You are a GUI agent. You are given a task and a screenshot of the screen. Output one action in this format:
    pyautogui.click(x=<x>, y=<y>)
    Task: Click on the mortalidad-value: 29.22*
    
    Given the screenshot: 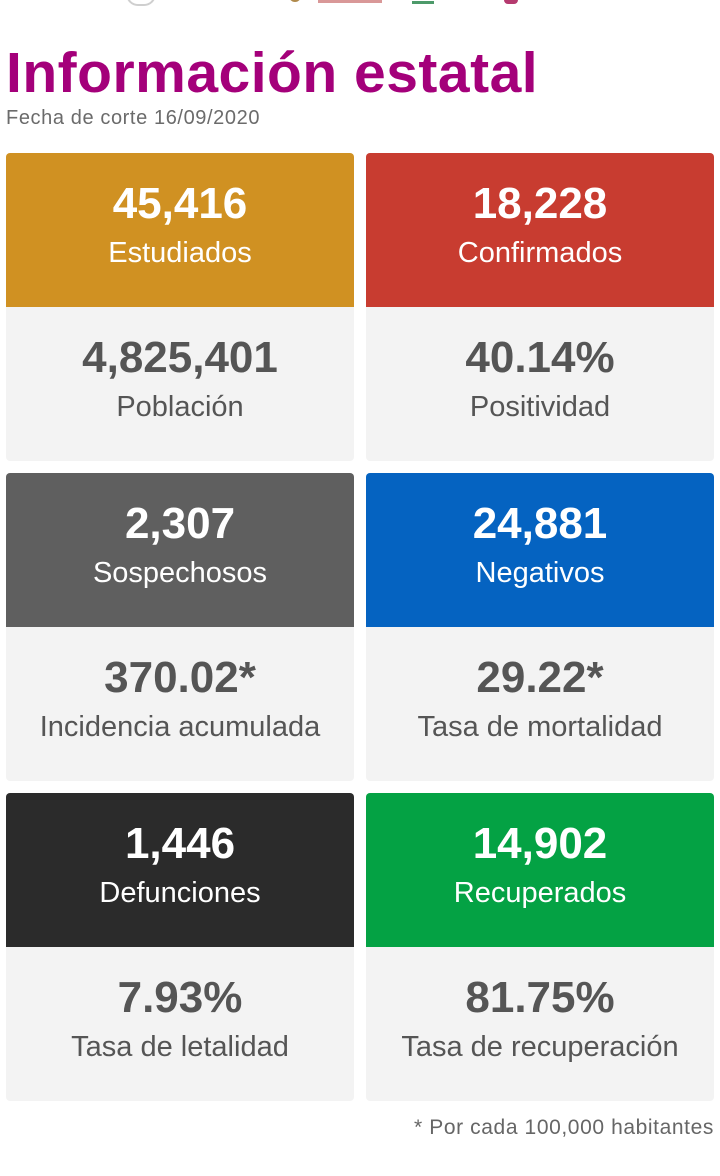 What is the action you would take?
    pyautogui.click(x=540, y=677)
    